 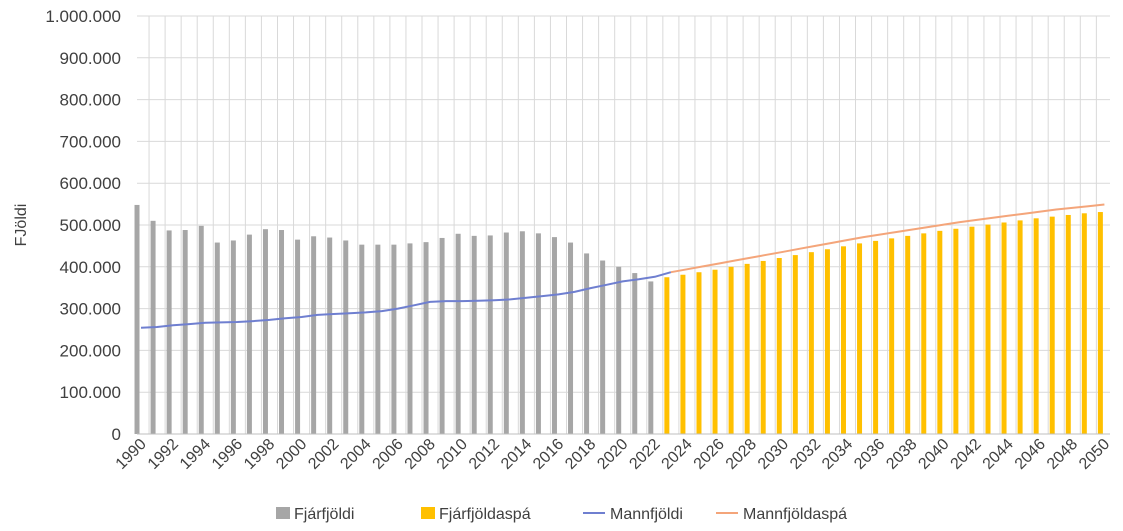 What do you see at coordinates (291, 454) in the screenshot?
I see `x-tick-label: 2000` at bounding box center [291, 454].